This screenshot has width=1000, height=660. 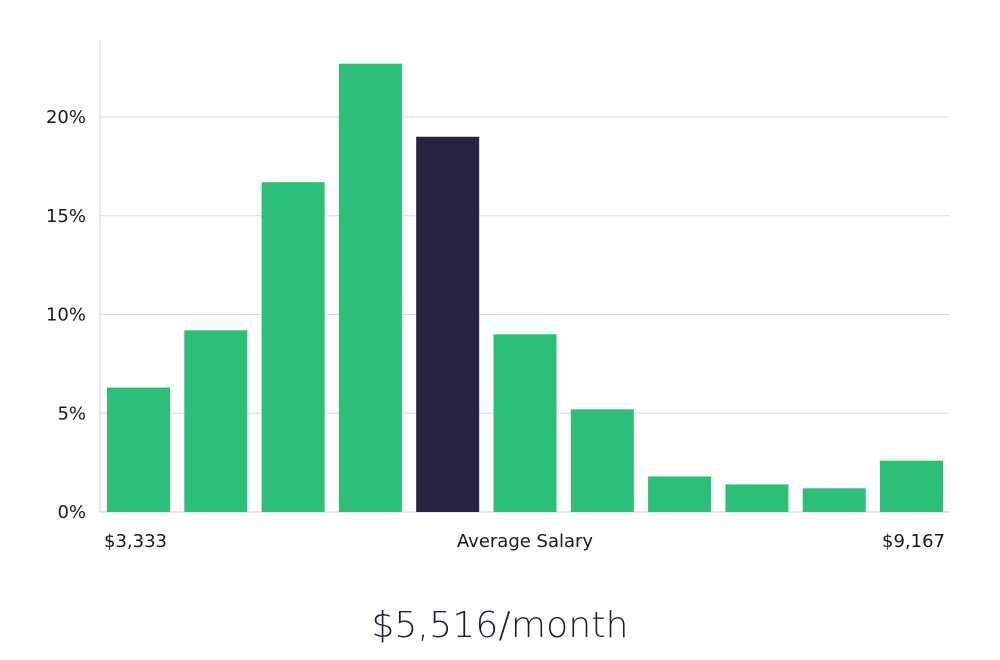 I want to click on y-tick-labels: 0% 5% 10% 15% 20%, so click(x=66, y=315).